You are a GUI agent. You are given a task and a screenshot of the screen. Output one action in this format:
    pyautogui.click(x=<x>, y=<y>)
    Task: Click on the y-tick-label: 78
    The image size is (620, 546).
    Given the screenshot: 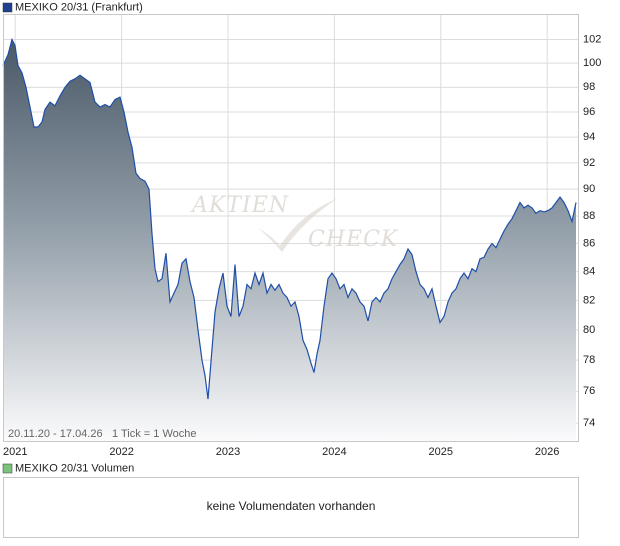 What is the action you would take?
    pyautogui.click(x=589, y=360)
    